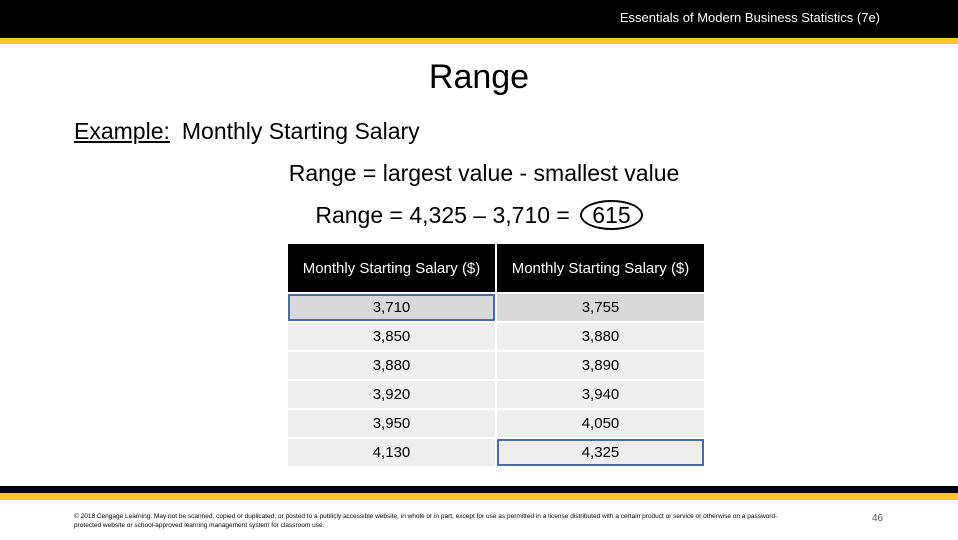 Image resolution: width=958 pixels, height=540 pixels. Describe the element at coordinates (391, 452) in the screenshot. I see `table-cell: 4,130` at that location.